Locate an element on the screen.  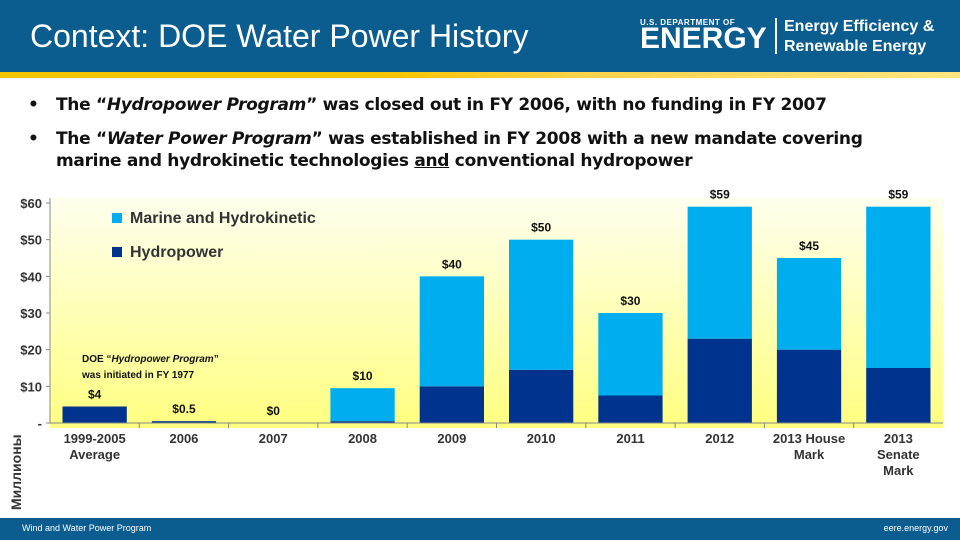
x-tick-label: 2006 is located at coordinates (183, 438).